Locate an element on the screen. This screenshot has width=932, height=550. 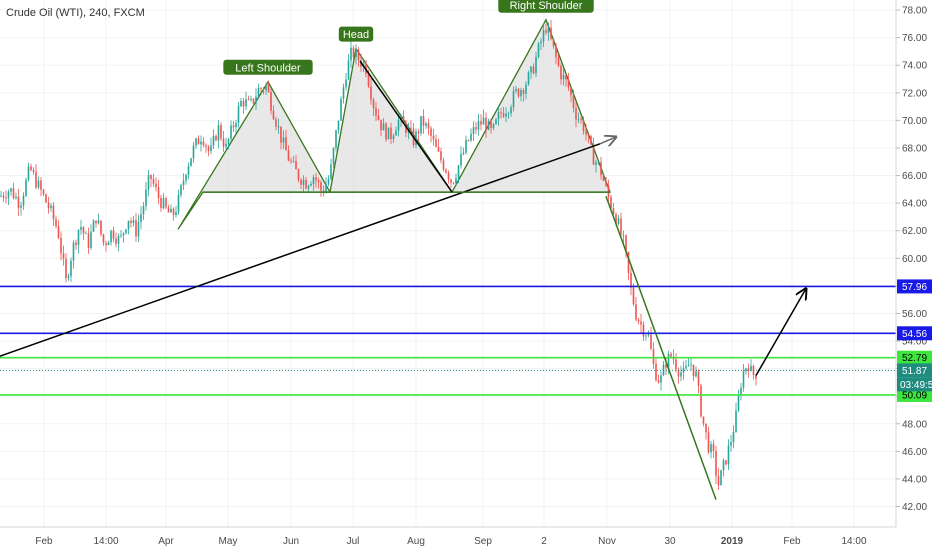
y-tick-label: 72.00 is located at coordinates (914, 93).